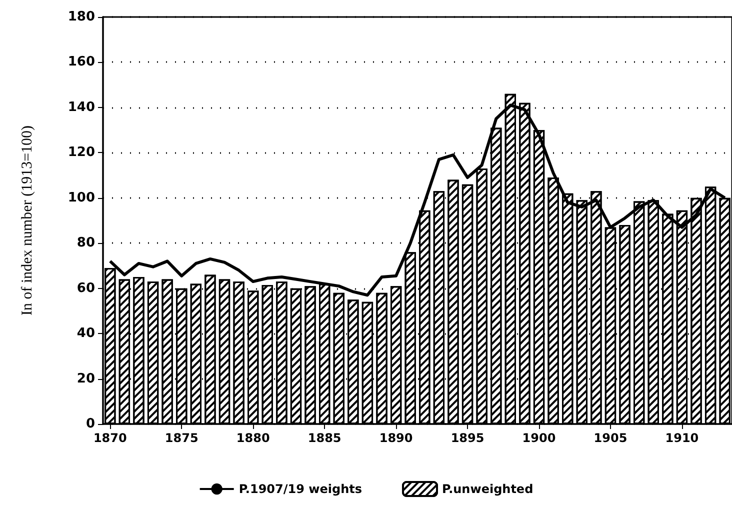 This screenshot has width=732, height=508. Describe the element at coordinates (325, 438) in the screenshot. I see `x-tick-label: 1885` at that location.